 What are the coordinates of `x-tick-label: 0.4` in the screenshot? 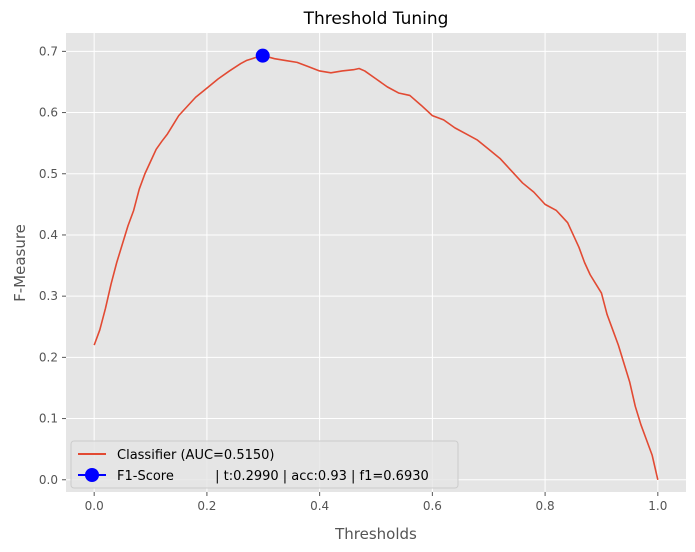 It's located at (319, 506).